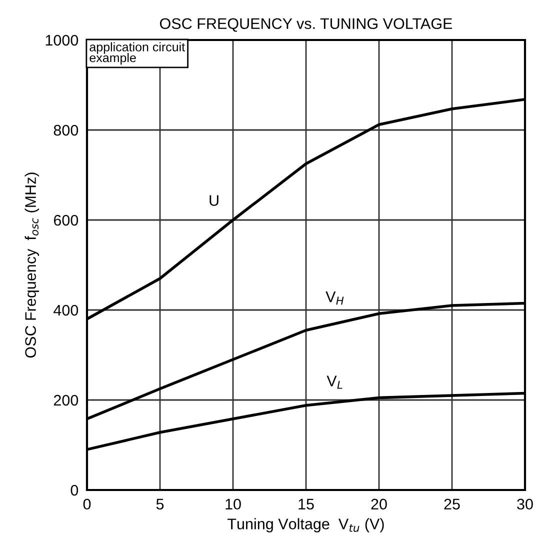  I want to click on x-tick-label: 10, so click(233, 504).